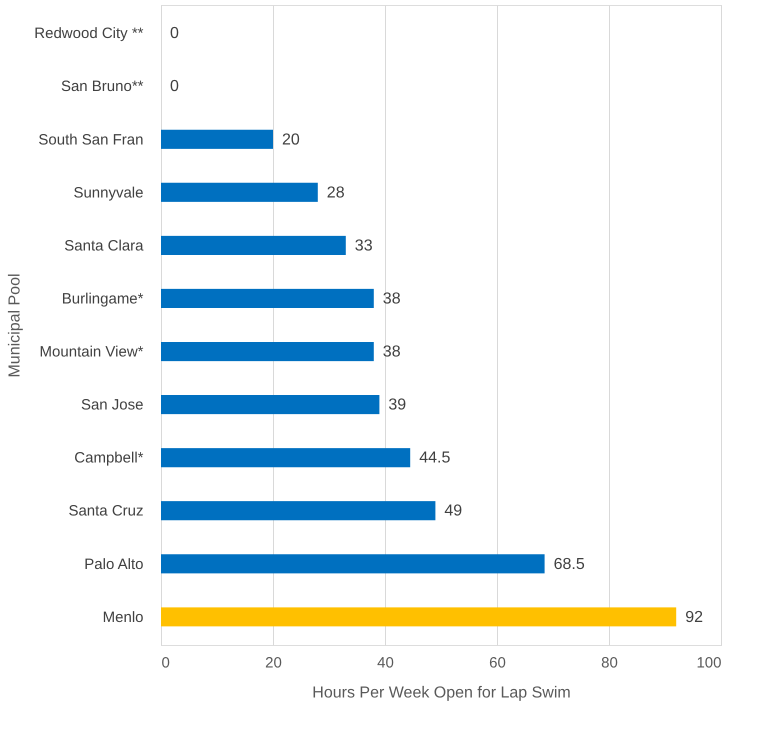 This screenshot has height=734, width=767. I want to click on data-label: 39, so click(397, 405).